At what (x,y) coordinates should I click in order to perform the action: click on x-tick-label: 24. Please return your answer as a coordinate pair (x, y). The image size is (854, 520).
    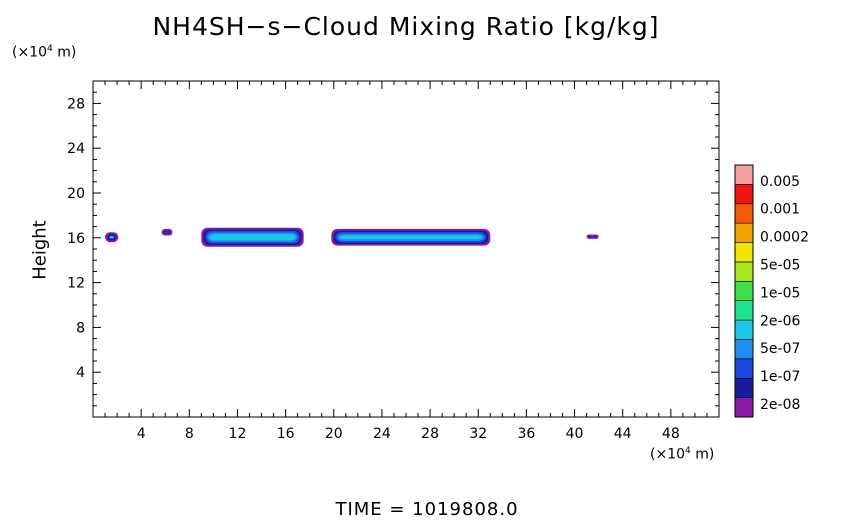
    Looking at the image, I should click on (382, 434).